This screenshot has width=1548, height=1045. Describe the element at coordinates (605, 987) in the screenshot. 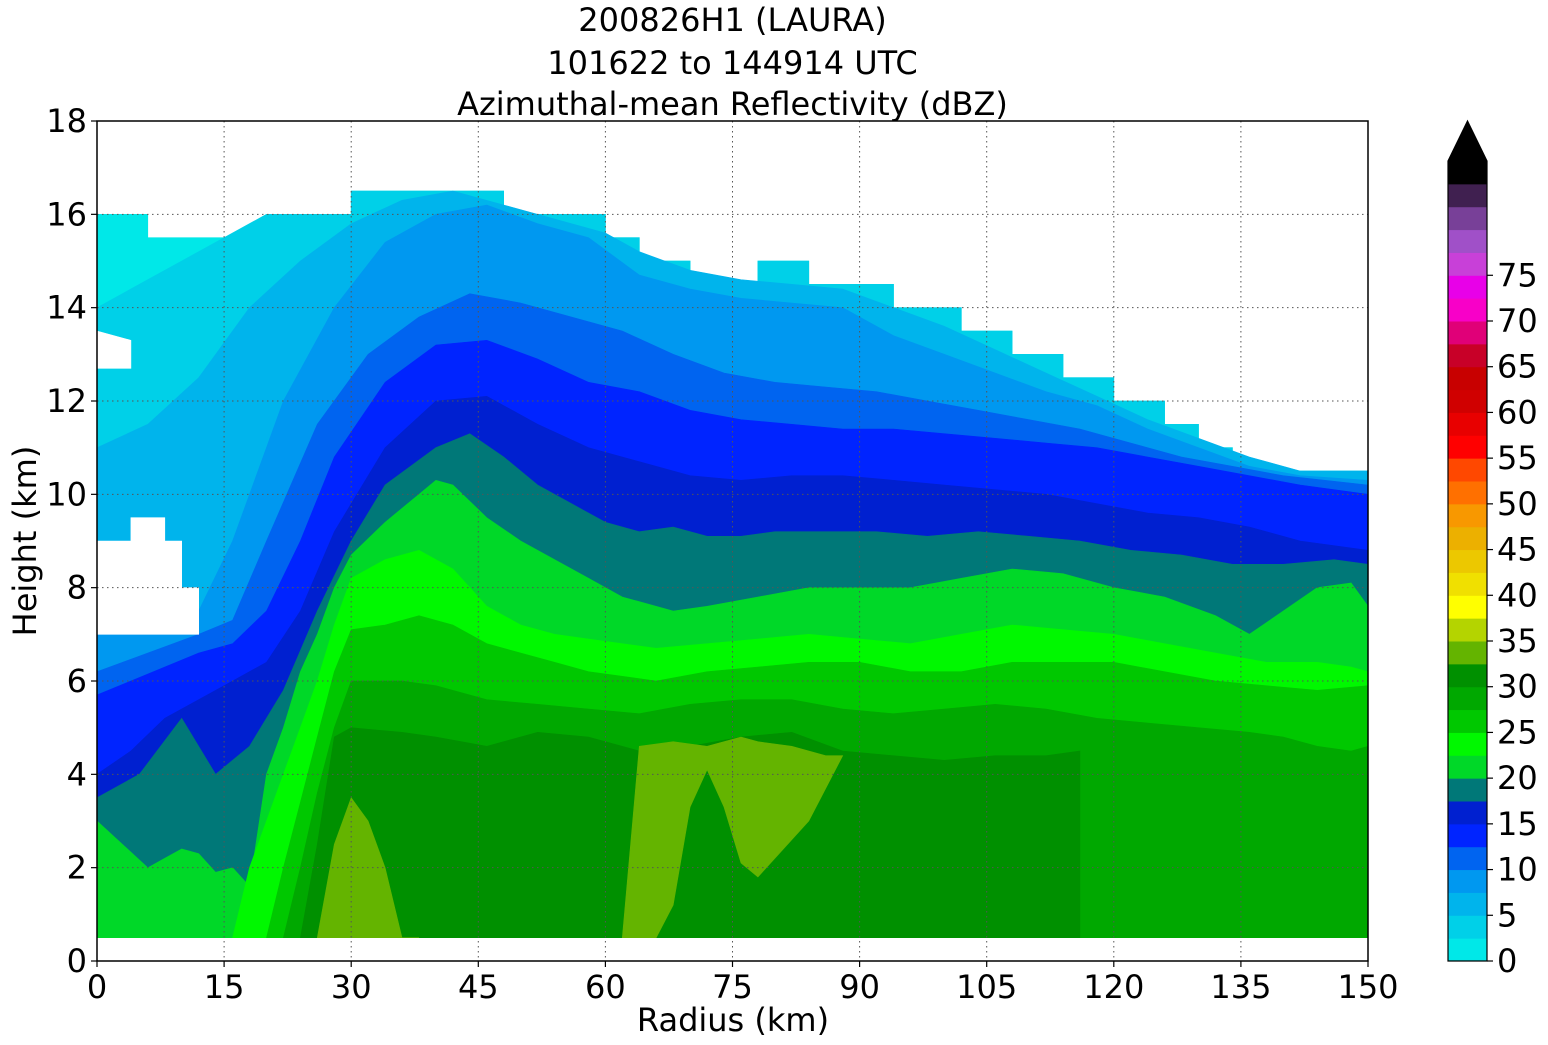

I see `x-tick-label: 60` at that location.